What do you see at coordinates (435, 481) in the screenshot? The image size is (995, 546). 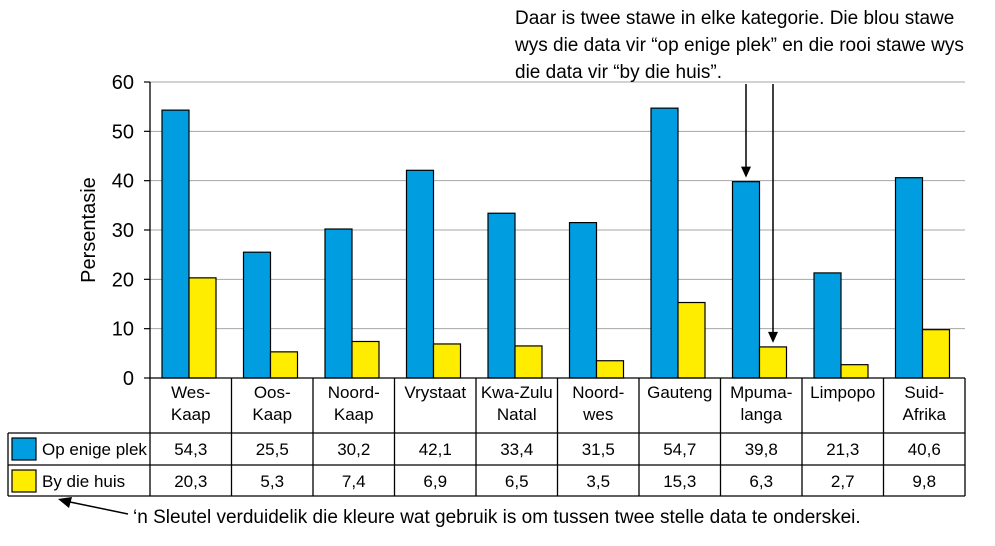 I see `data-label: 6,9` at bounding box center [435, 481].